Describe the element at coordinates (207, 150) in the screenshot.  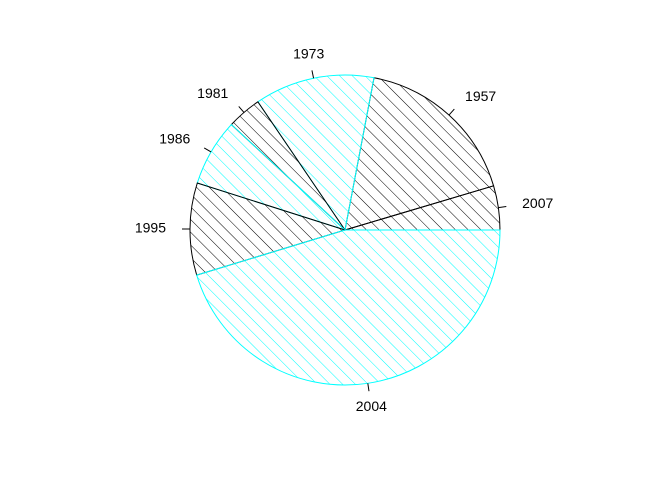
I see `label-tick-1986` at that location.